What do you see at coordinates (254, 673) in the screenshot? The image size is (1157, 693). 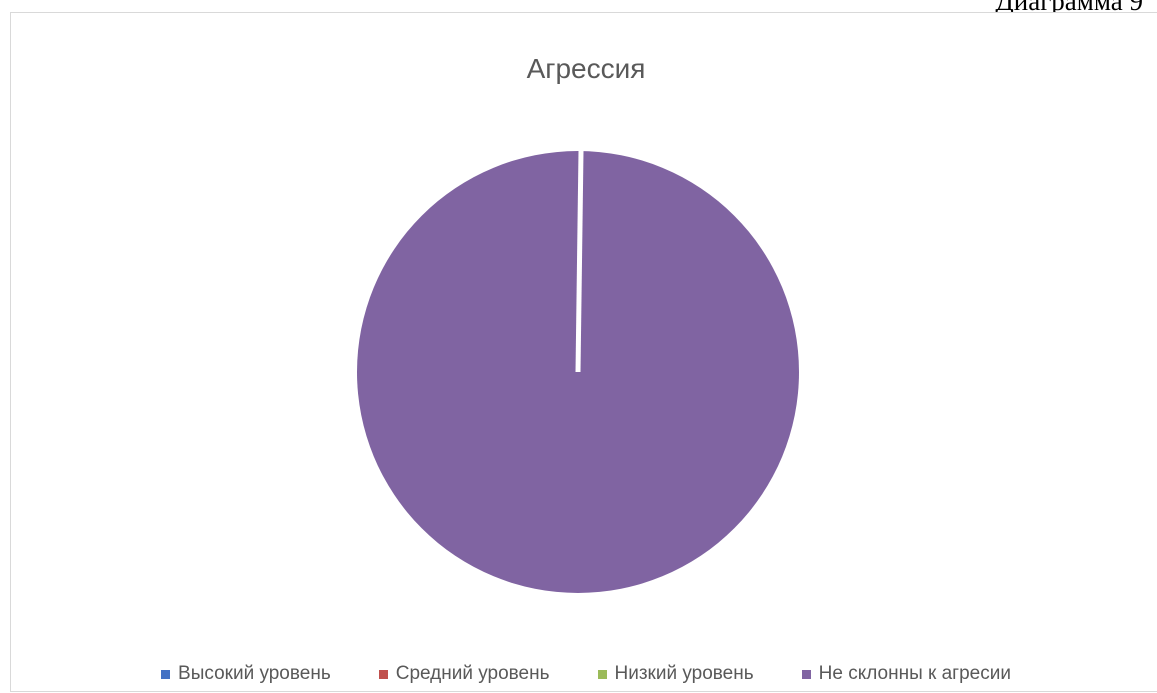 I see `legend-label: Высокий уровень` at bounding box center [254, 673].